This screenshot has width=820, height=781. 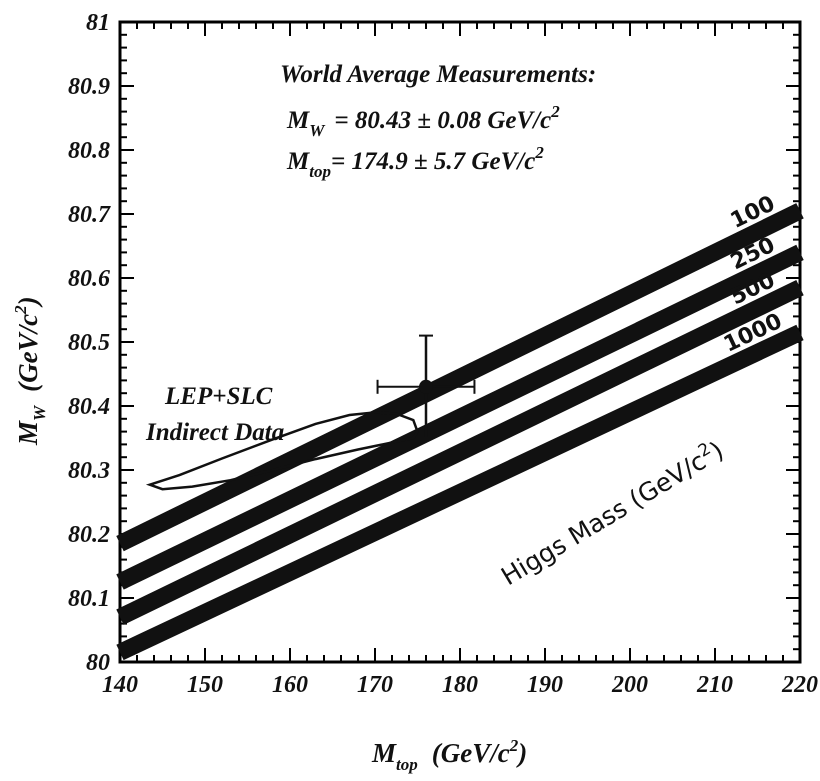 I want to click on x-tick-label: 180, so click(x=460, y=685).